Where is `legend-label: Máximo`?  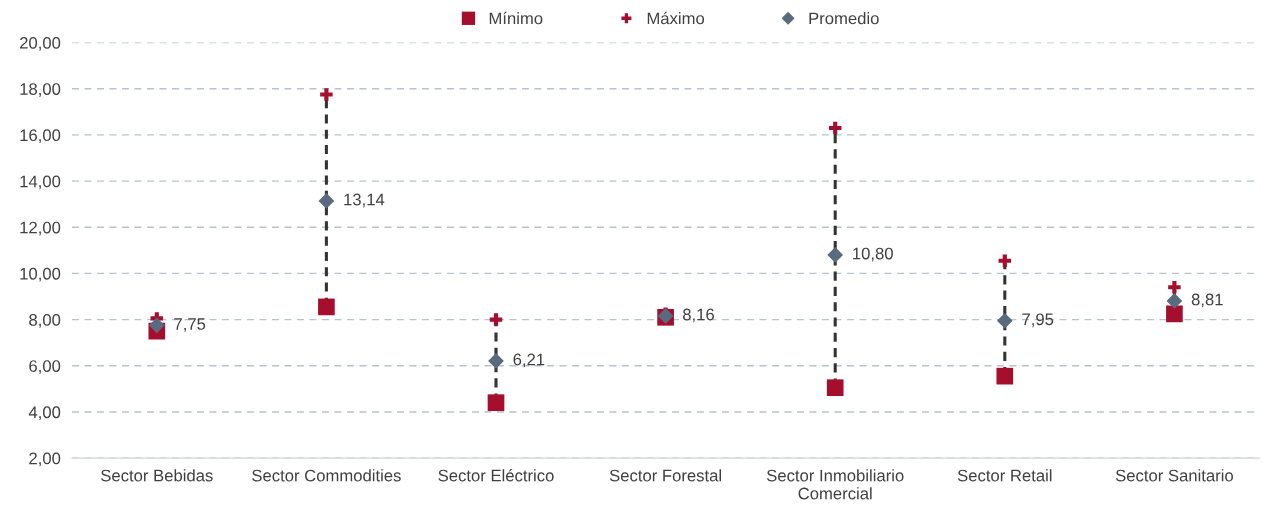
legend-label: Máximo is located at coordinates (676, 18).